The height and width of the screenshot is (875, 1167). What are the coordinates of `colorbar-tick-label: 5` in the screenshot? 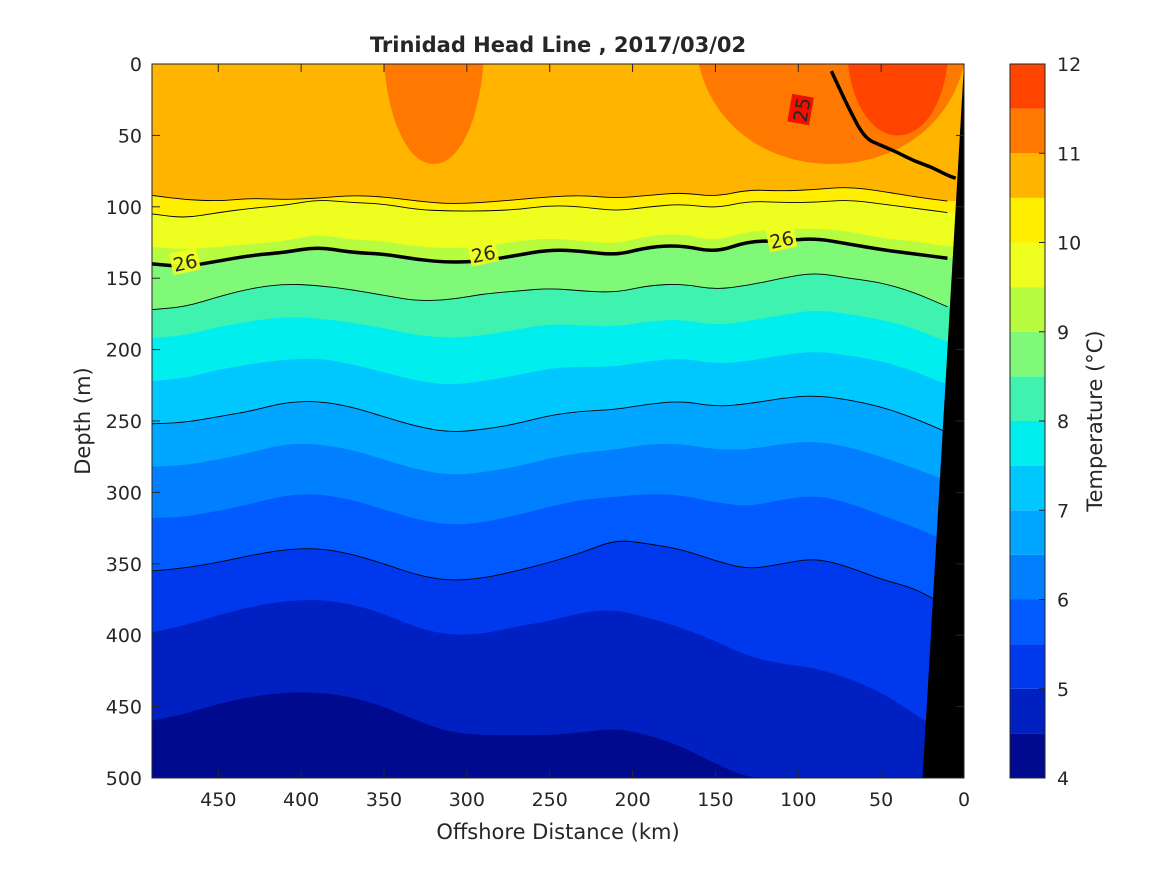 It's located at (1063, 690).